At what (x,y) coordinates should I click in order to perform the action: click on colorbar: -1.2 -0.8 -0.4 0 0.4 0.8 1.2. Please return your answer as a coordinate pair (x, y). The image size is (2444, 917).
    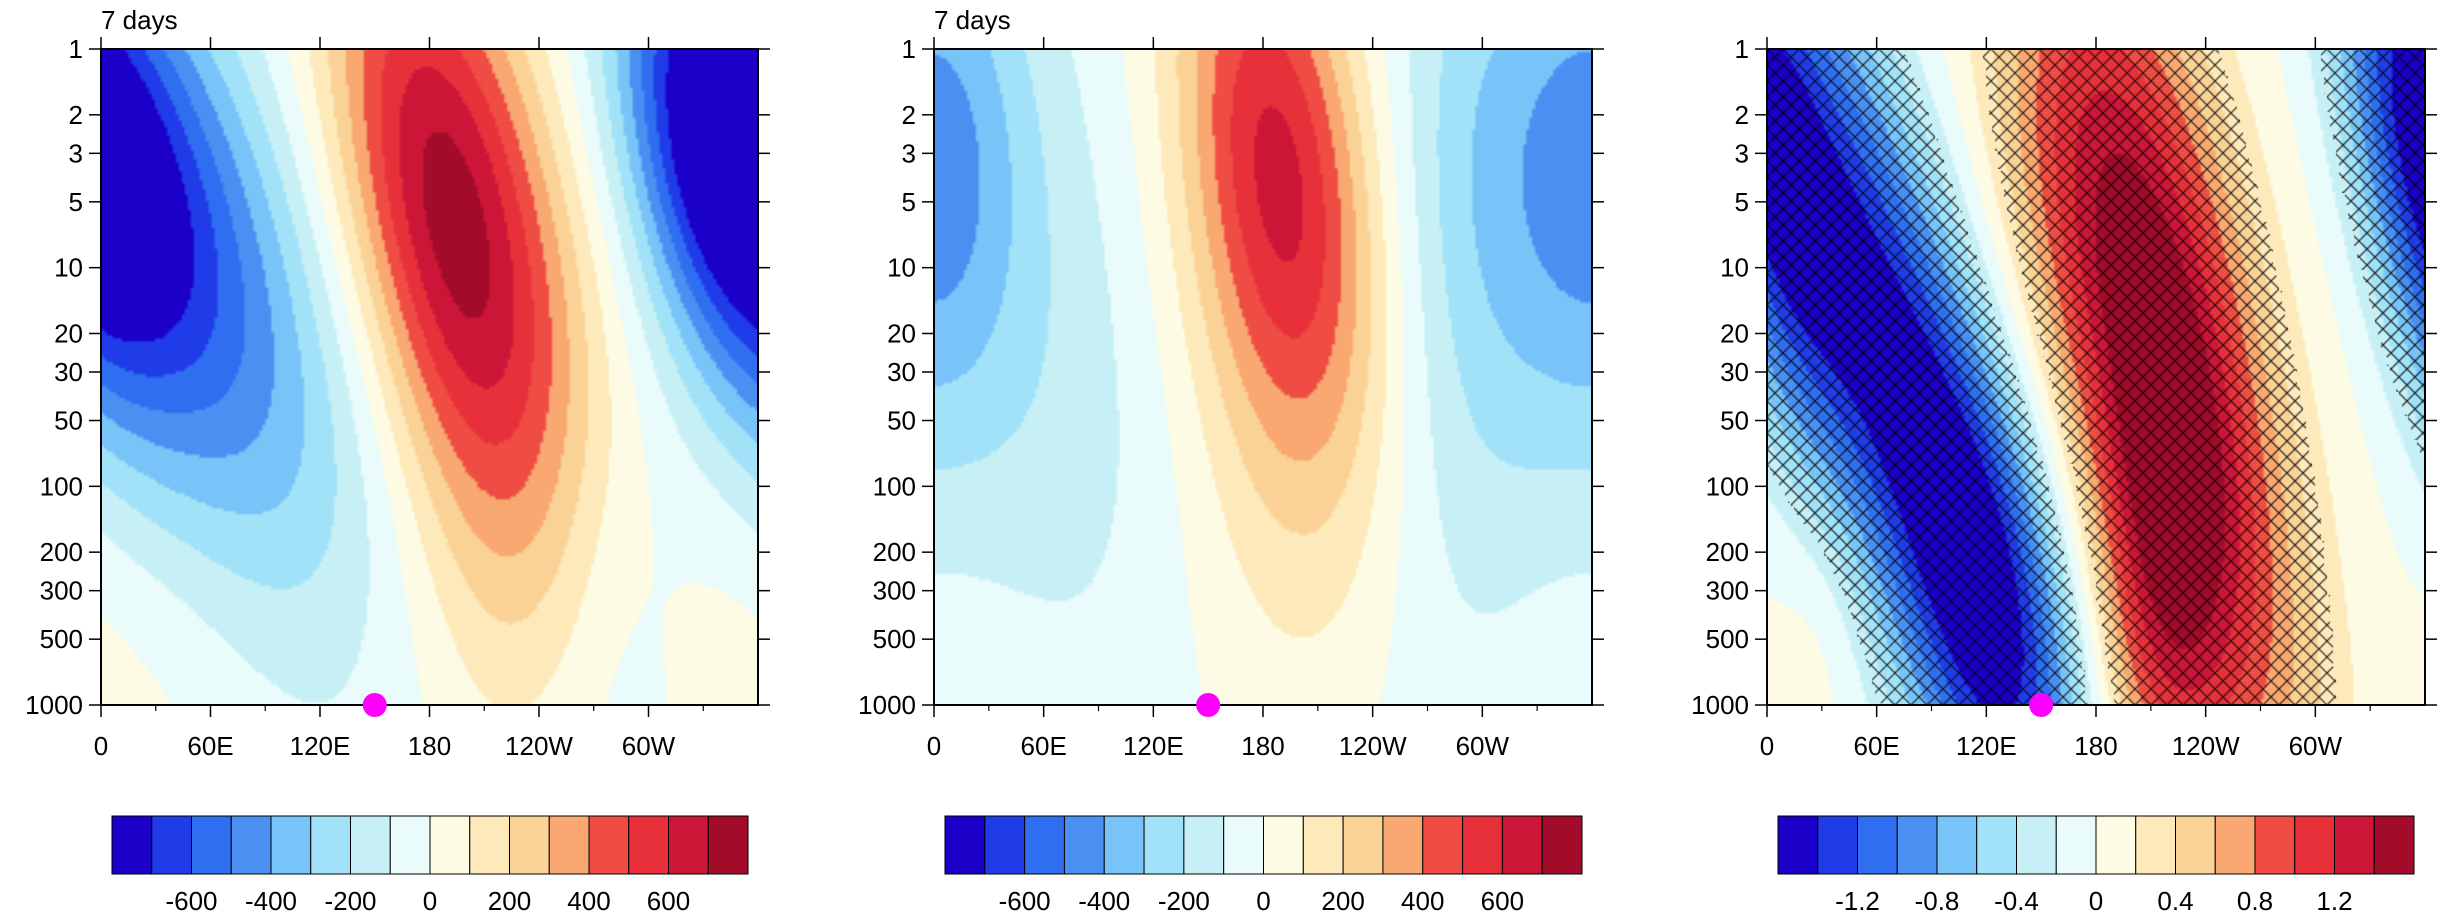
    Looking at the image, I should click on (2096, 865).